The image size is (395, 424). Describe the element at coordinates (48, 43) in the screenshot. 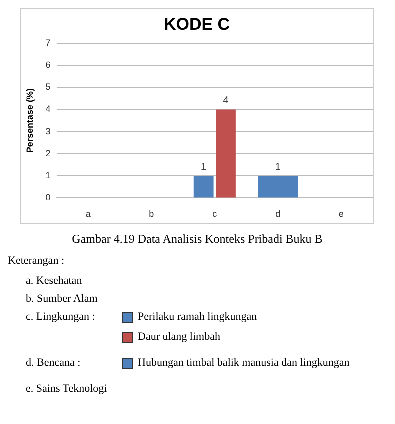

I see `y-tick-label: 7` at that location.